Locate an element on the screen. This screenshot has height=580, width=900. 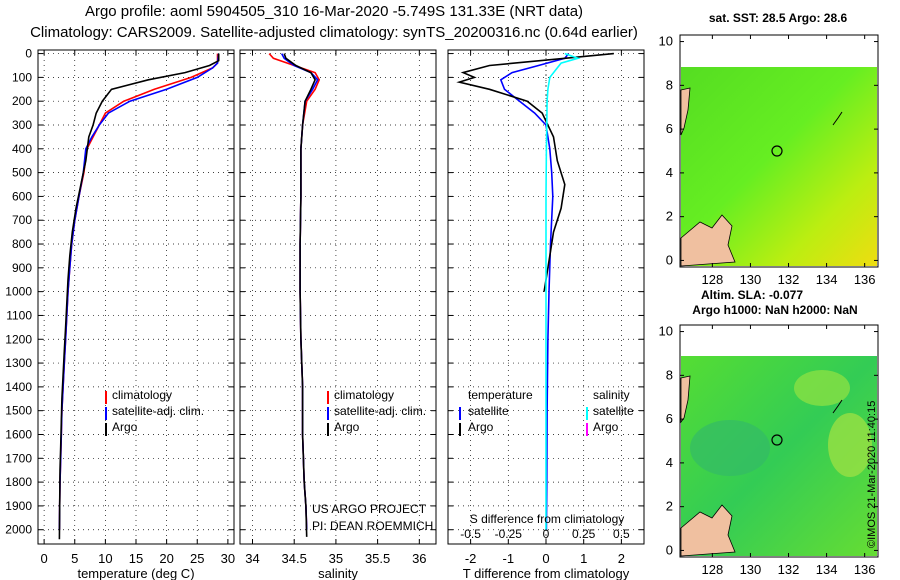
depth-tick-label: 1700 is located at coordinates (18, 458).